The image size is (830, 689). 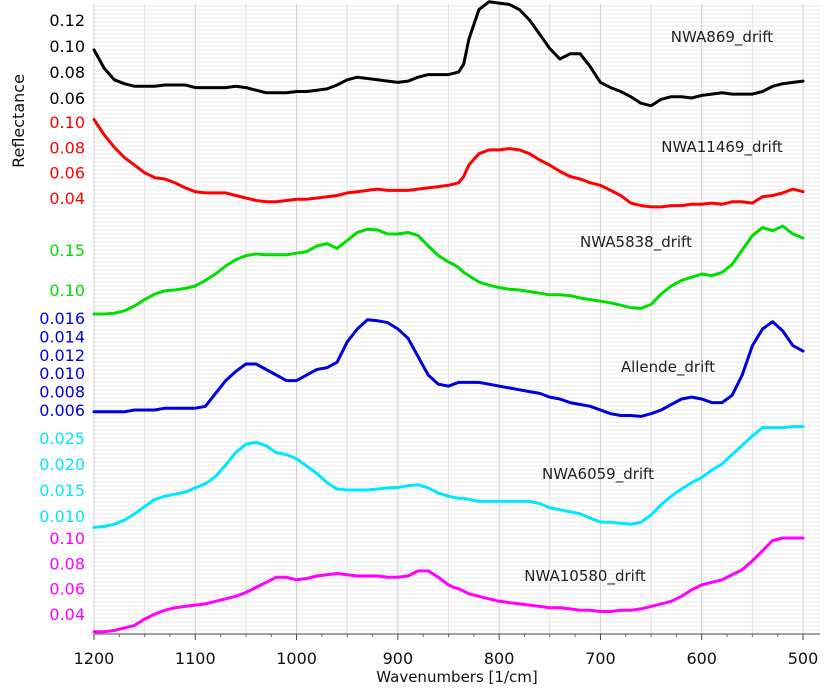 I want to click on x-axis-title: Wavenumbers [1/cm], so click(x=456, y=677).